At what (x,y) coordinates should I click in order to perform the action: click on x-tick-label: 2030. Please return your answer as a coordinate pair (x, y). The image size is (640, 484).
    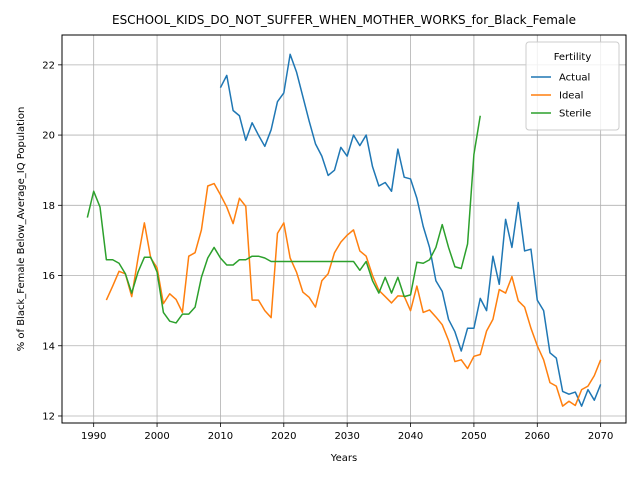
    Looking at the image, I should click on (346, 436).